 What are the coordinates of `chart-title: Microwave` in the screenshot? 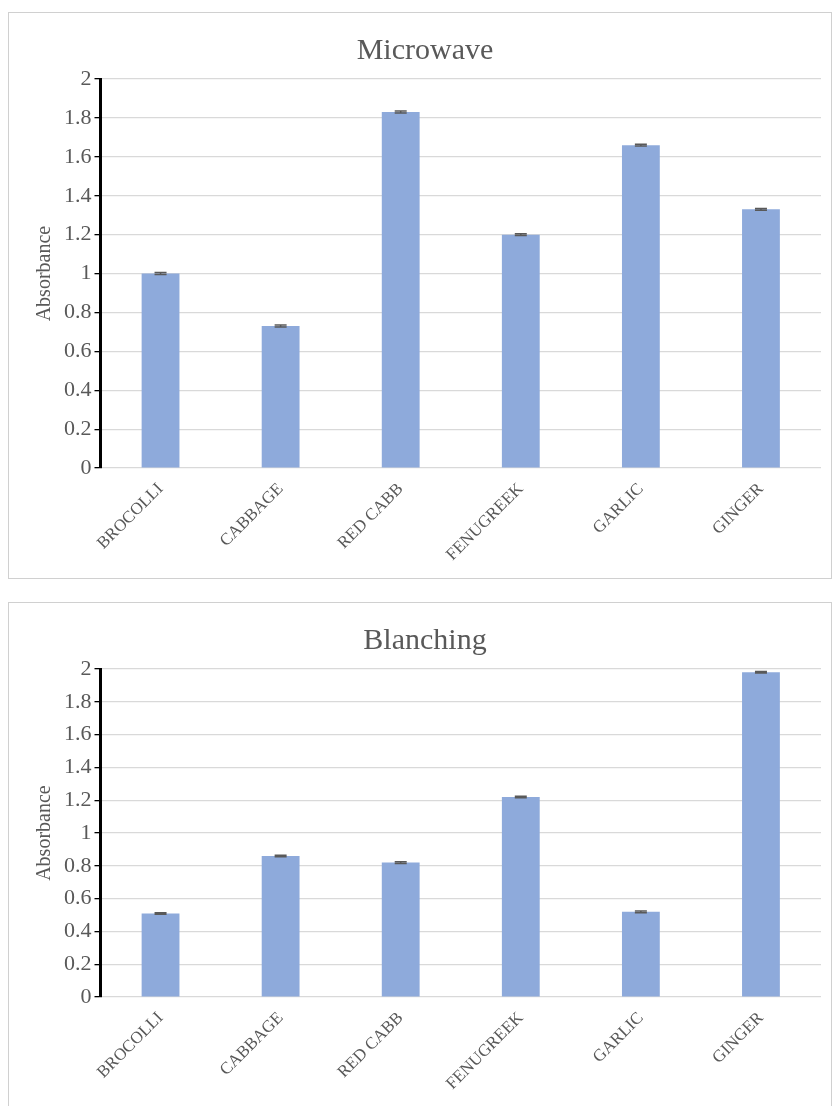 It's located at (425, 48).